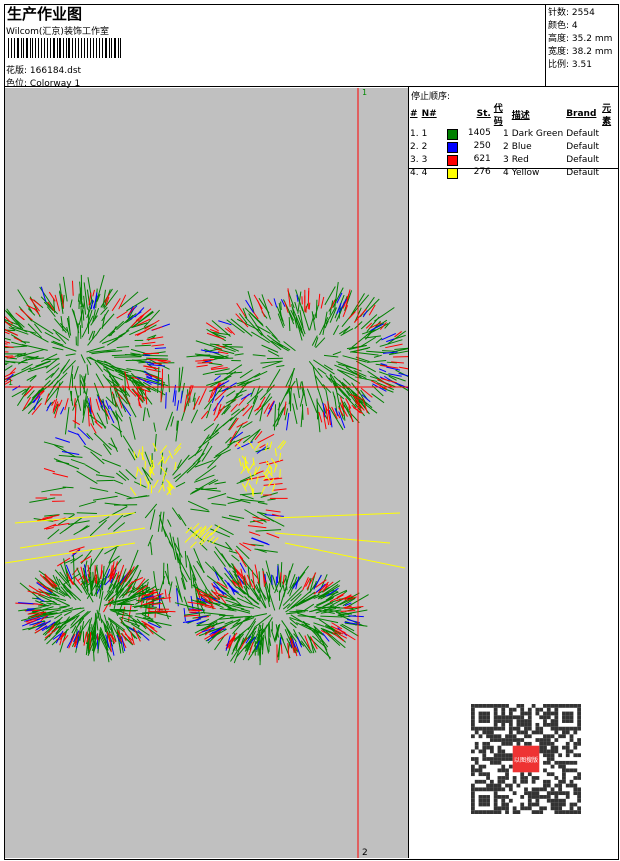 The width and height of the screenshot is (620, 861). I want to click on table-row: 1. 1 1405 1 Dark Green Default, so click(515, 133).